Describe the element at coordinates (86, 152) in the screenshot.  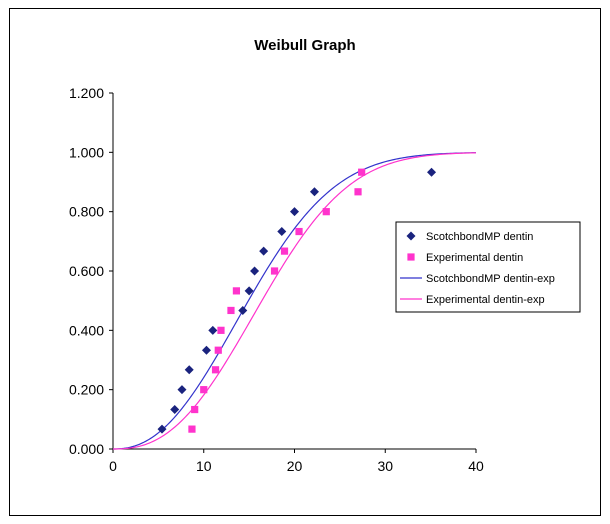
I see `y-tick-label: 1.000` at that location.